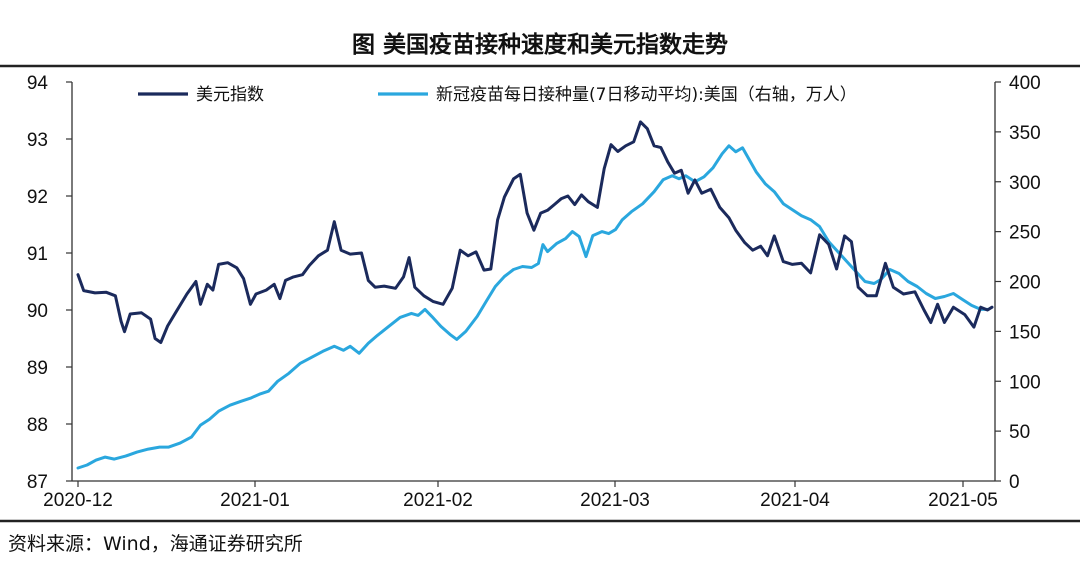  Describe the element at coordinates (37, 368) in the screenshot. I see `left-tick-label: 89` at that location.